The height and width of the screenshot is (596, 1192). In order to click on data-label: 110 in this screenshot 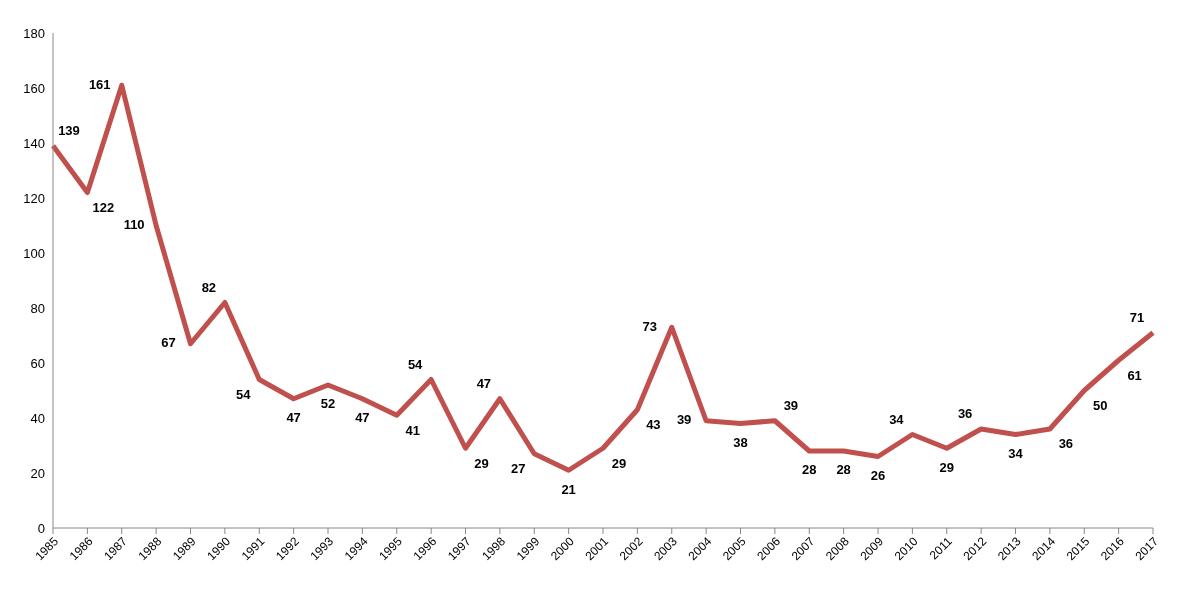, I will do `click(134, 224)`.